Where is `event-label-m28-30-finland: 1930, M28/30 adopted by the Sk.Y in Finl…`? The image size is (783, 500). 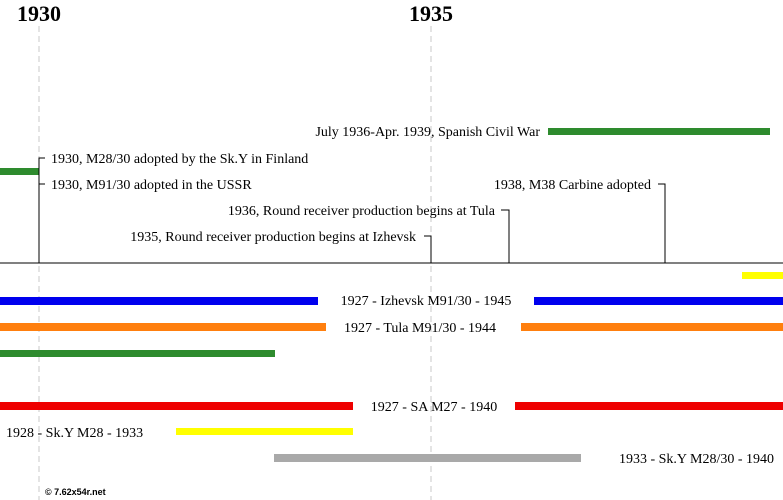 event-label-m28-30-finland: 1930, M28/30 adopted by the Sk.Y in Finl… is located at coordinates (179, 159).